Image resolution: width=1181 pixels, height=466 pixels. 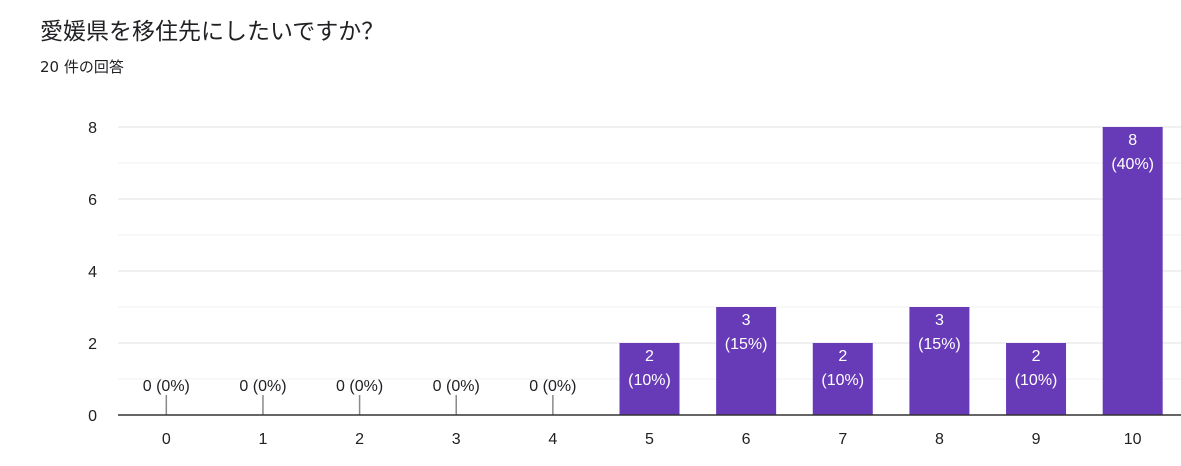 What do you see at coordinates (1132, 140) in the screenshot?
I see `bar-value-label: 8` at bounding box center [1132, 140].